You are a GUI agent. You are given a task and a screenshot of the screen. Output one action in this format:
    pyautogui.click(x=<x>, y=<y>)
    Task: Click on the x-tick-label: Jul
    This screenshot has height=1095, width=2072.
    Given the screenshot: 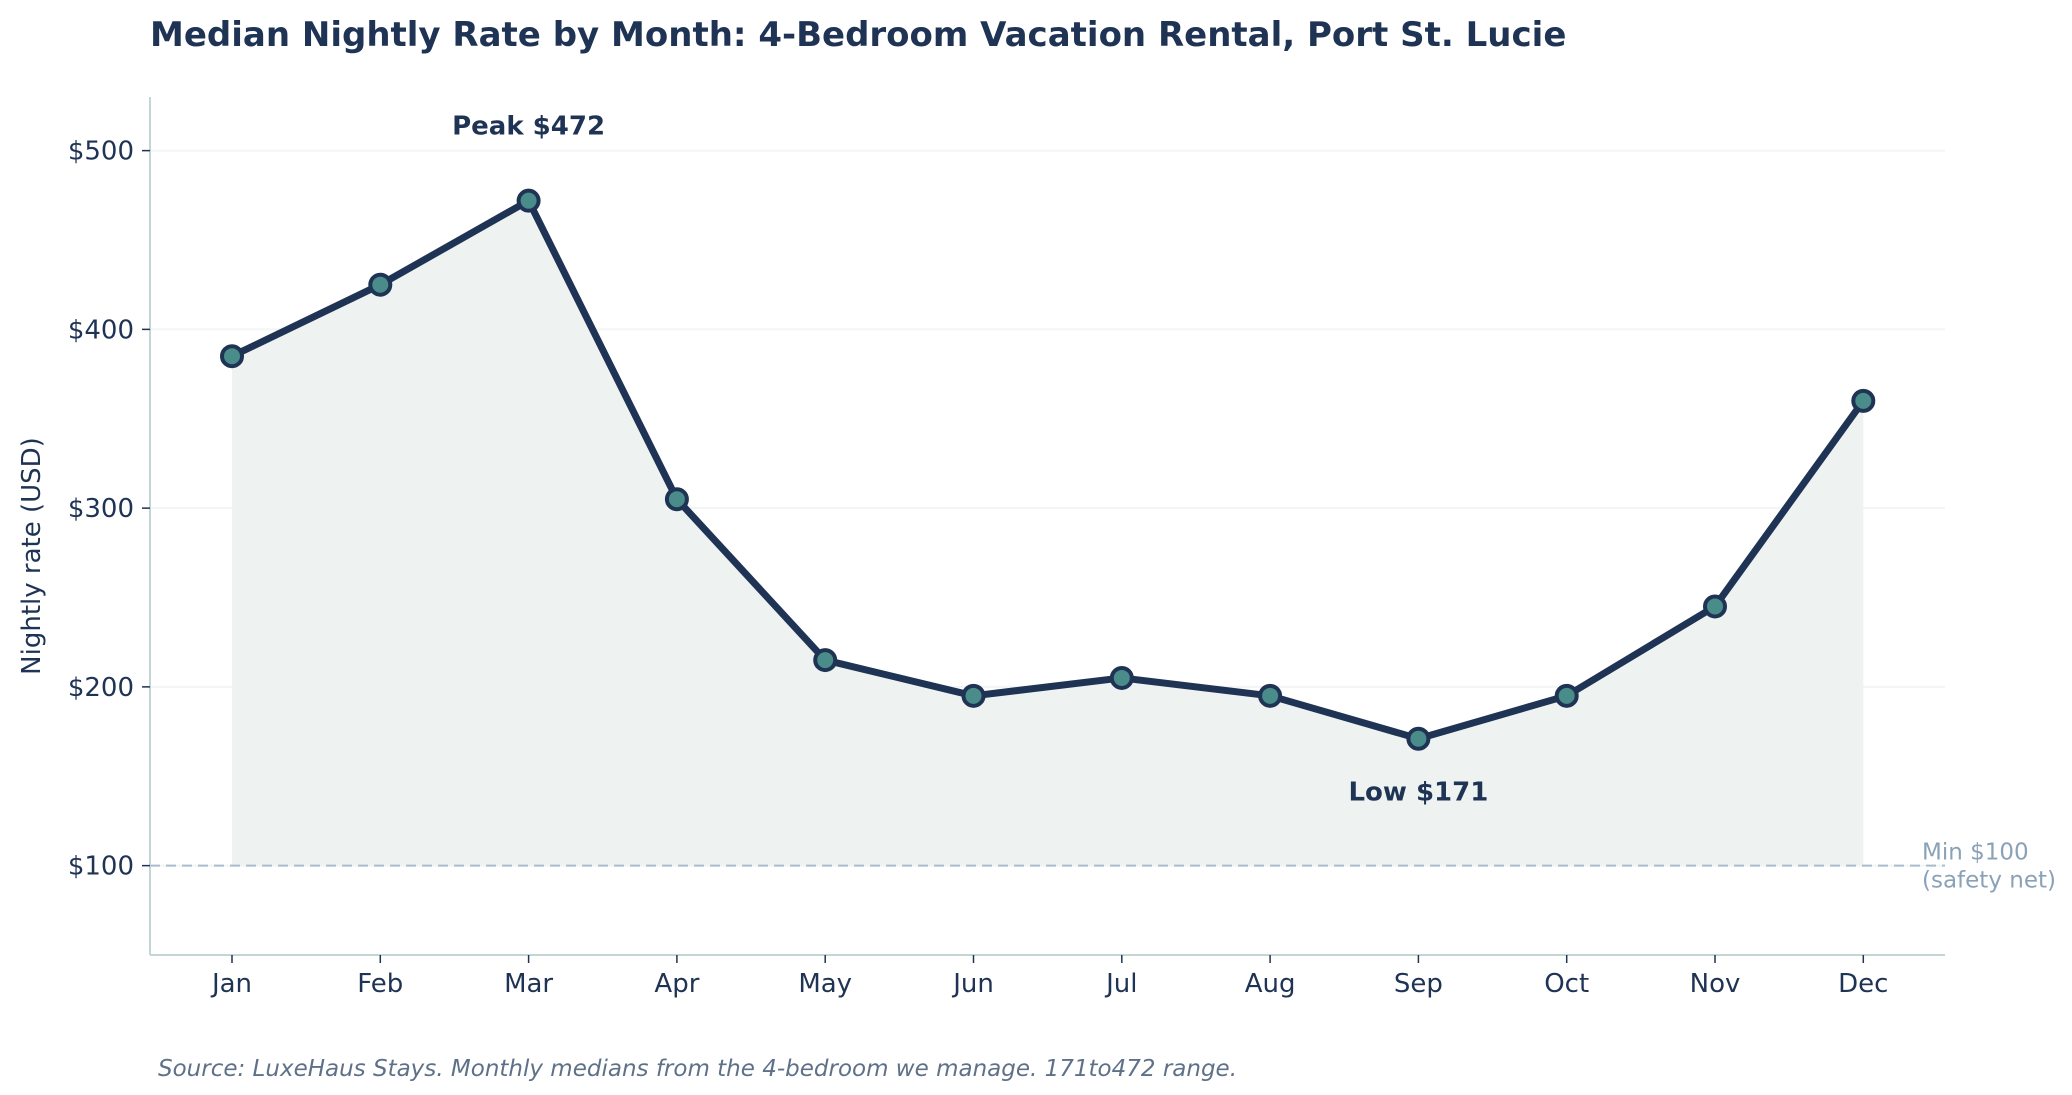 What is the action you would take?
    pyautogui.click(x=1120, y=984)
    